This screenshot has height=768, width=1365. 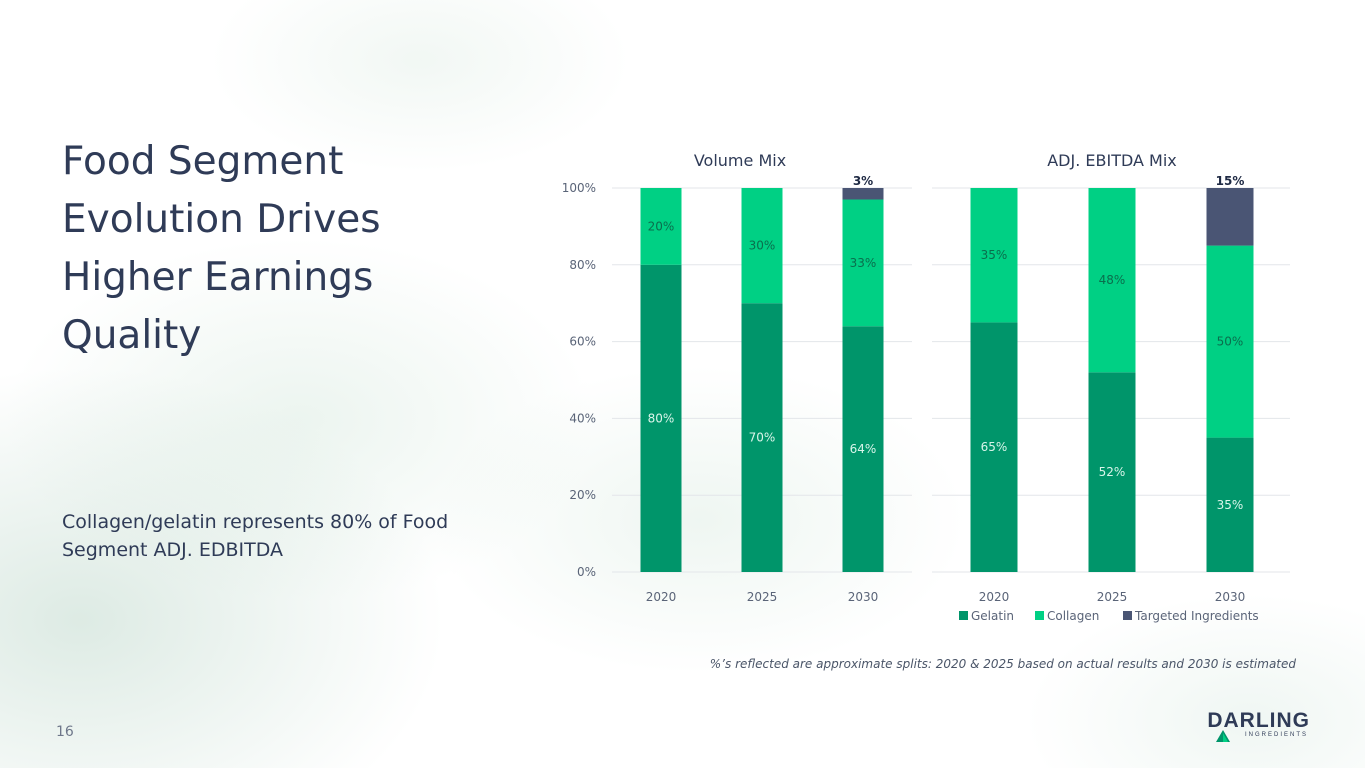 What do you see at coordinates (582, 342) in the screenshot?
I see `y-tick-label: 60%` at bounding box center [582, 342].